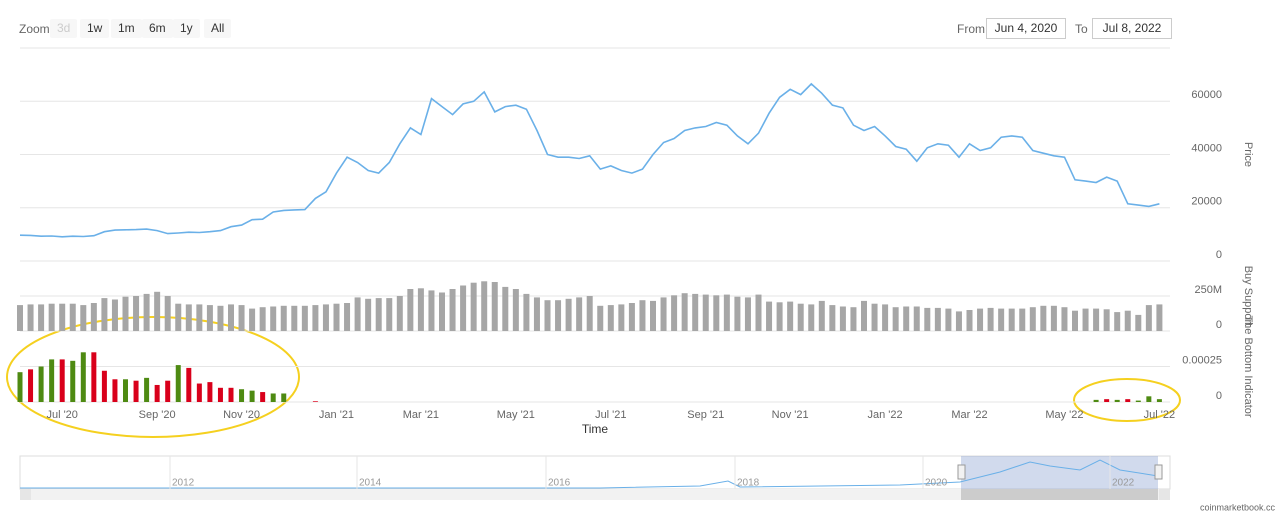 Image resolution: width=1280 pixels, height=520 pixels. Describe the element at coordinates (61, 415) in the screenshot. I see `x-tick-label: Jul '20` at that location.